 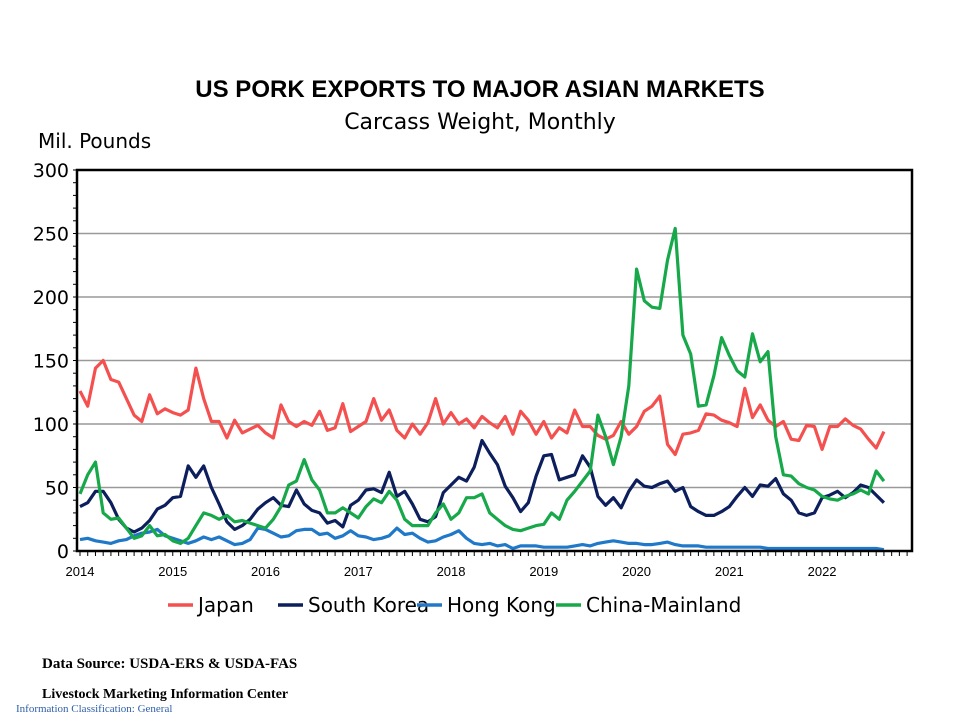 What do you see at coordinates (482, 407) in the screenshot?
I see `series-line-japan` at bounding box center [482, 407].